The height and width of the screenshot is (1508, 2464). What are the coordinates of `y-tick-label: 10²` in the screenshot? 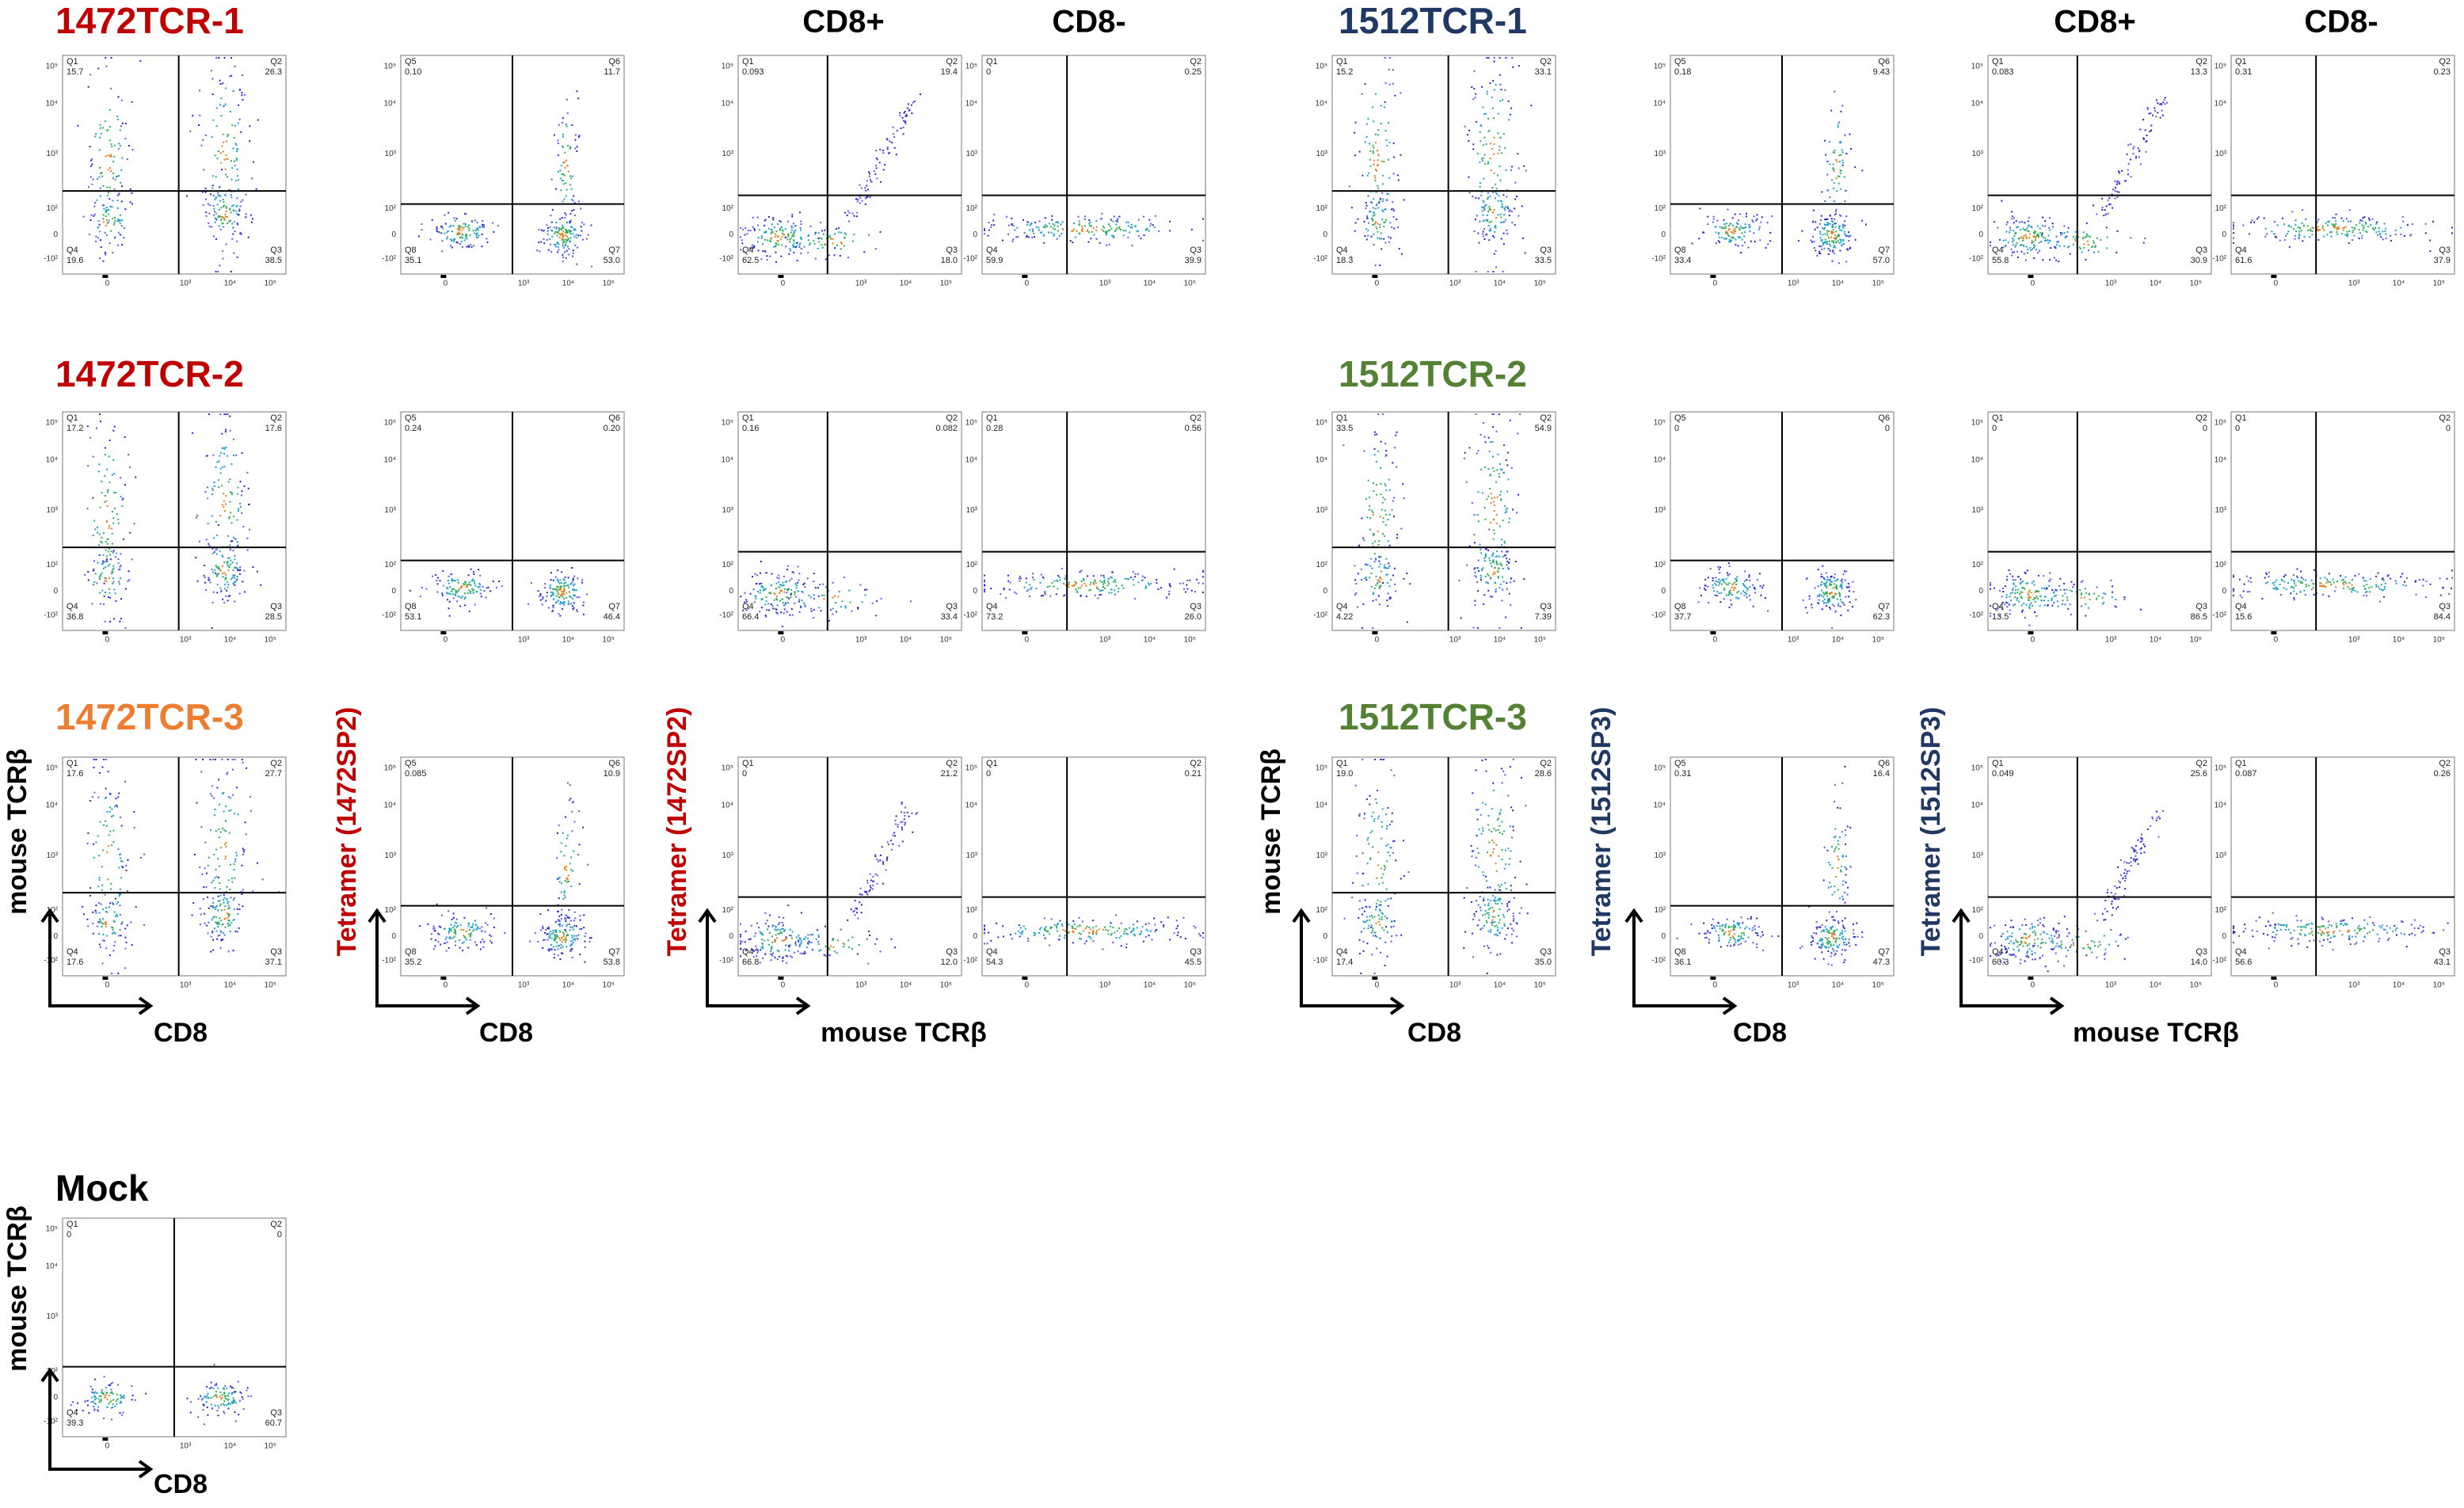 It's located at (53, 910).